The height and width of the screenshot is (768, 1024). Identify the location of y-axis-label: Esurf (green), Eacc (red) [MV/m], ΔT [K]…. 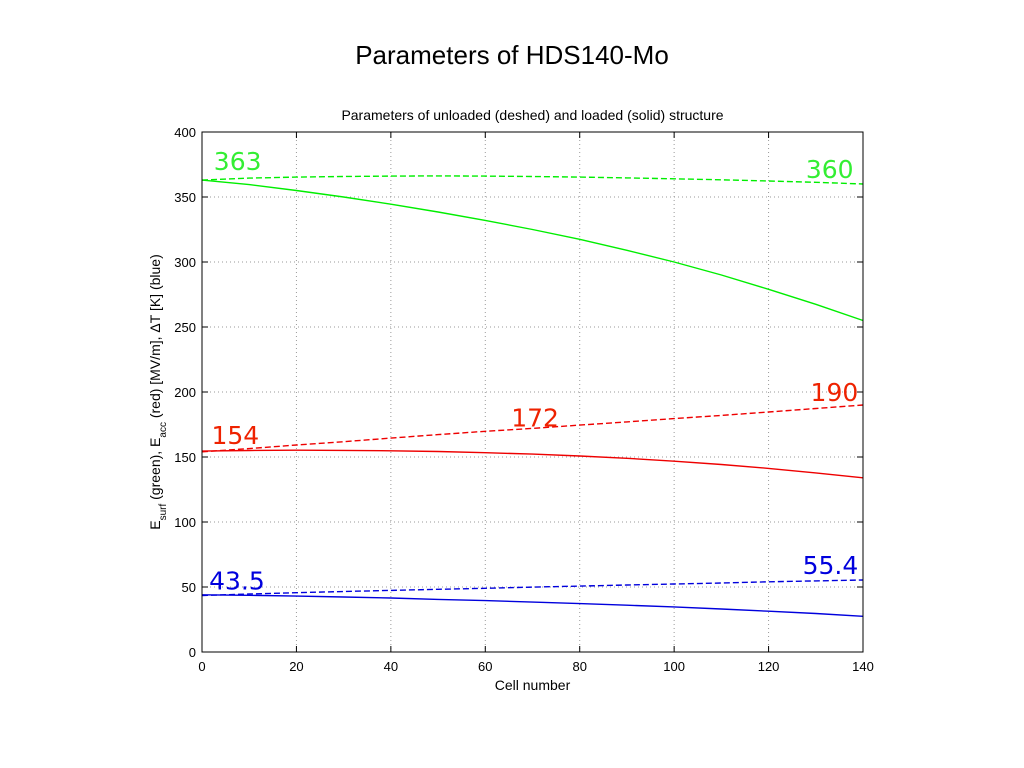
(158, 392).